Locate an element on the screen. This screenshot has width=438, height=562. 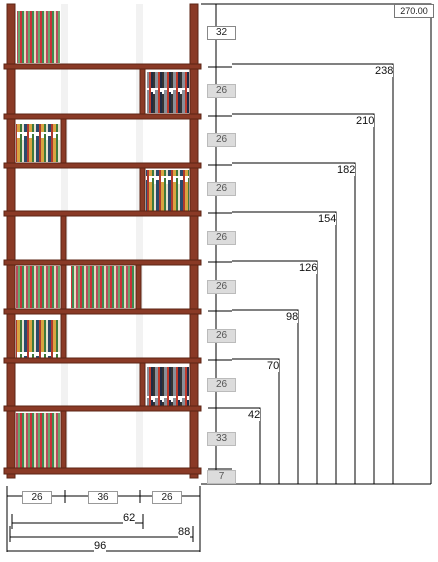
height-mark-label: 98 is located at coordinates (292, 317).